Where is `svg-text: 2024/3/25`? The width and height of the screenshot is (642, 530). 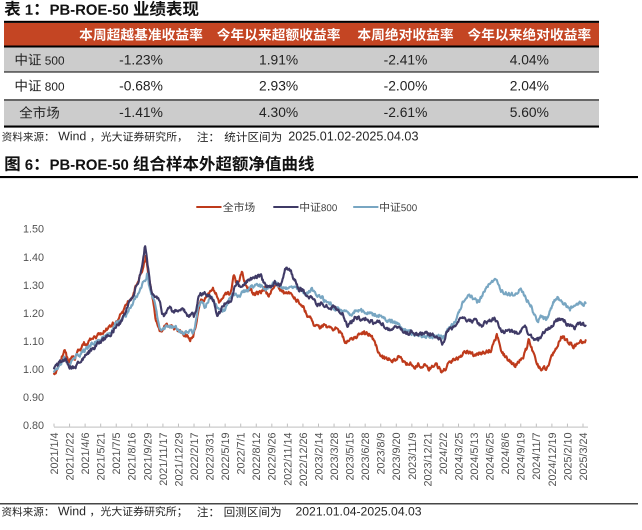 svg-text: 2024/3/25 is located at coordinates (459, 457).